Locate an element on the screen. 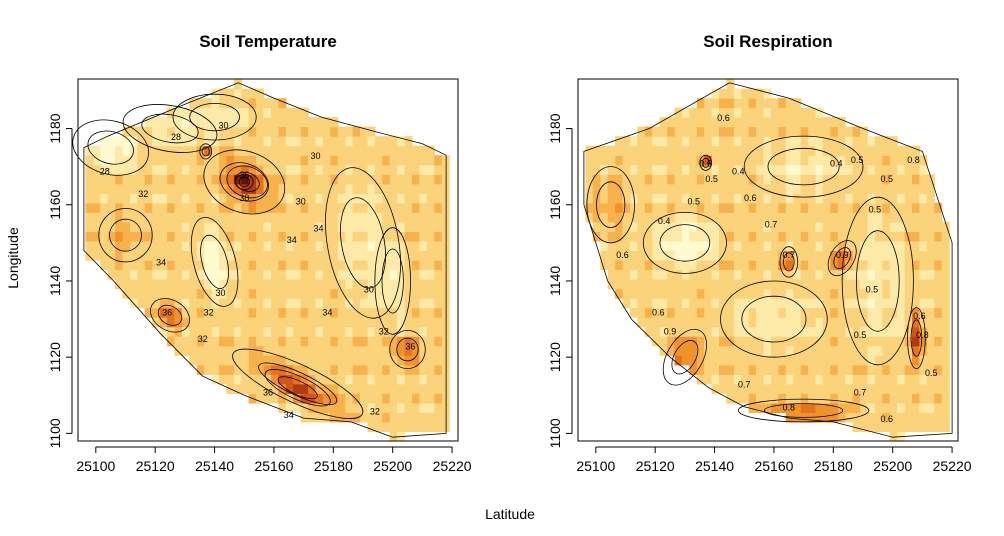 The height and width of the screenshot is (536, 1004). contour-label: 32 is located at coordinates (375, 411).